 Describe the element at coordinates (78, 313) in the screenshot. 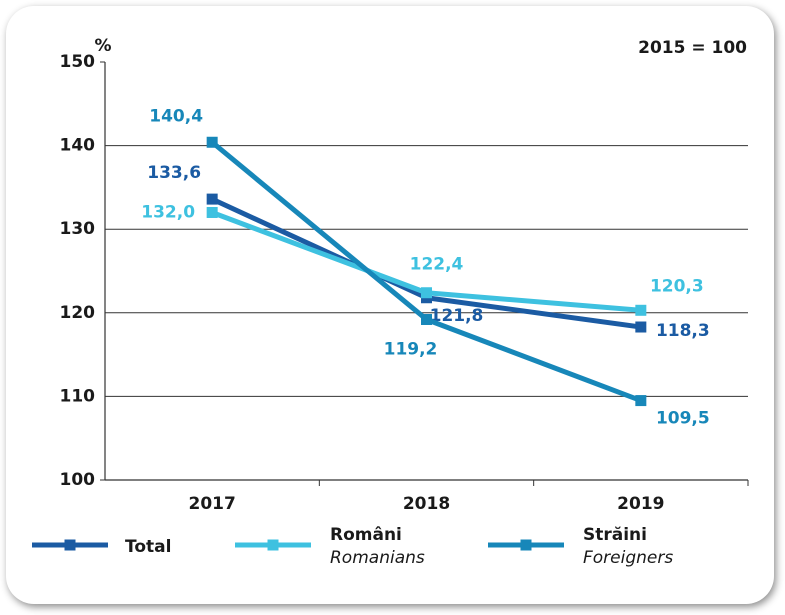

I see `y-tick-label: 120` at that location.